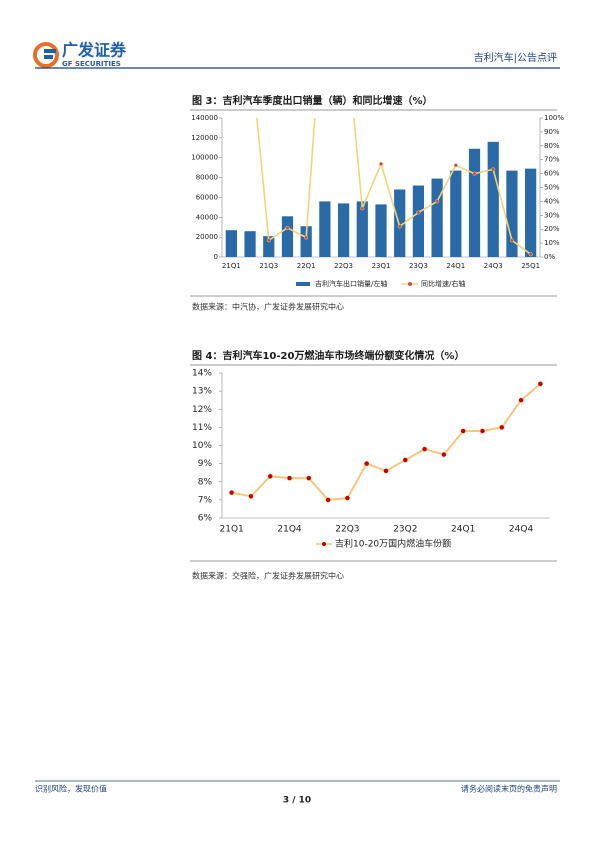 The image size is (595, 841). Describe the element at coordinates (205, 482) in the screenshot. I see `y-tick-label: 8%` at that location.